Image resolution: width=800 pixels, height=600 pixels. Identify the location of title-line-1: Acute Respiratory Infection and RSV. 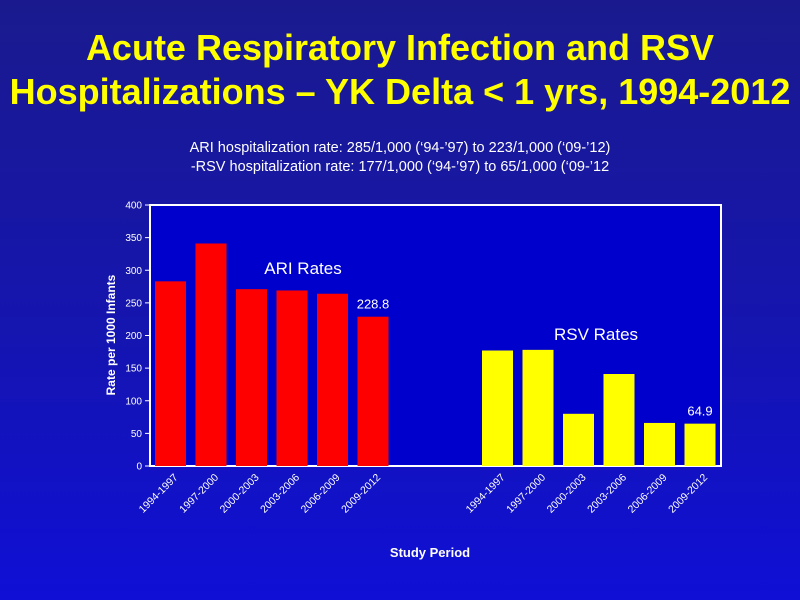
(400, 47).